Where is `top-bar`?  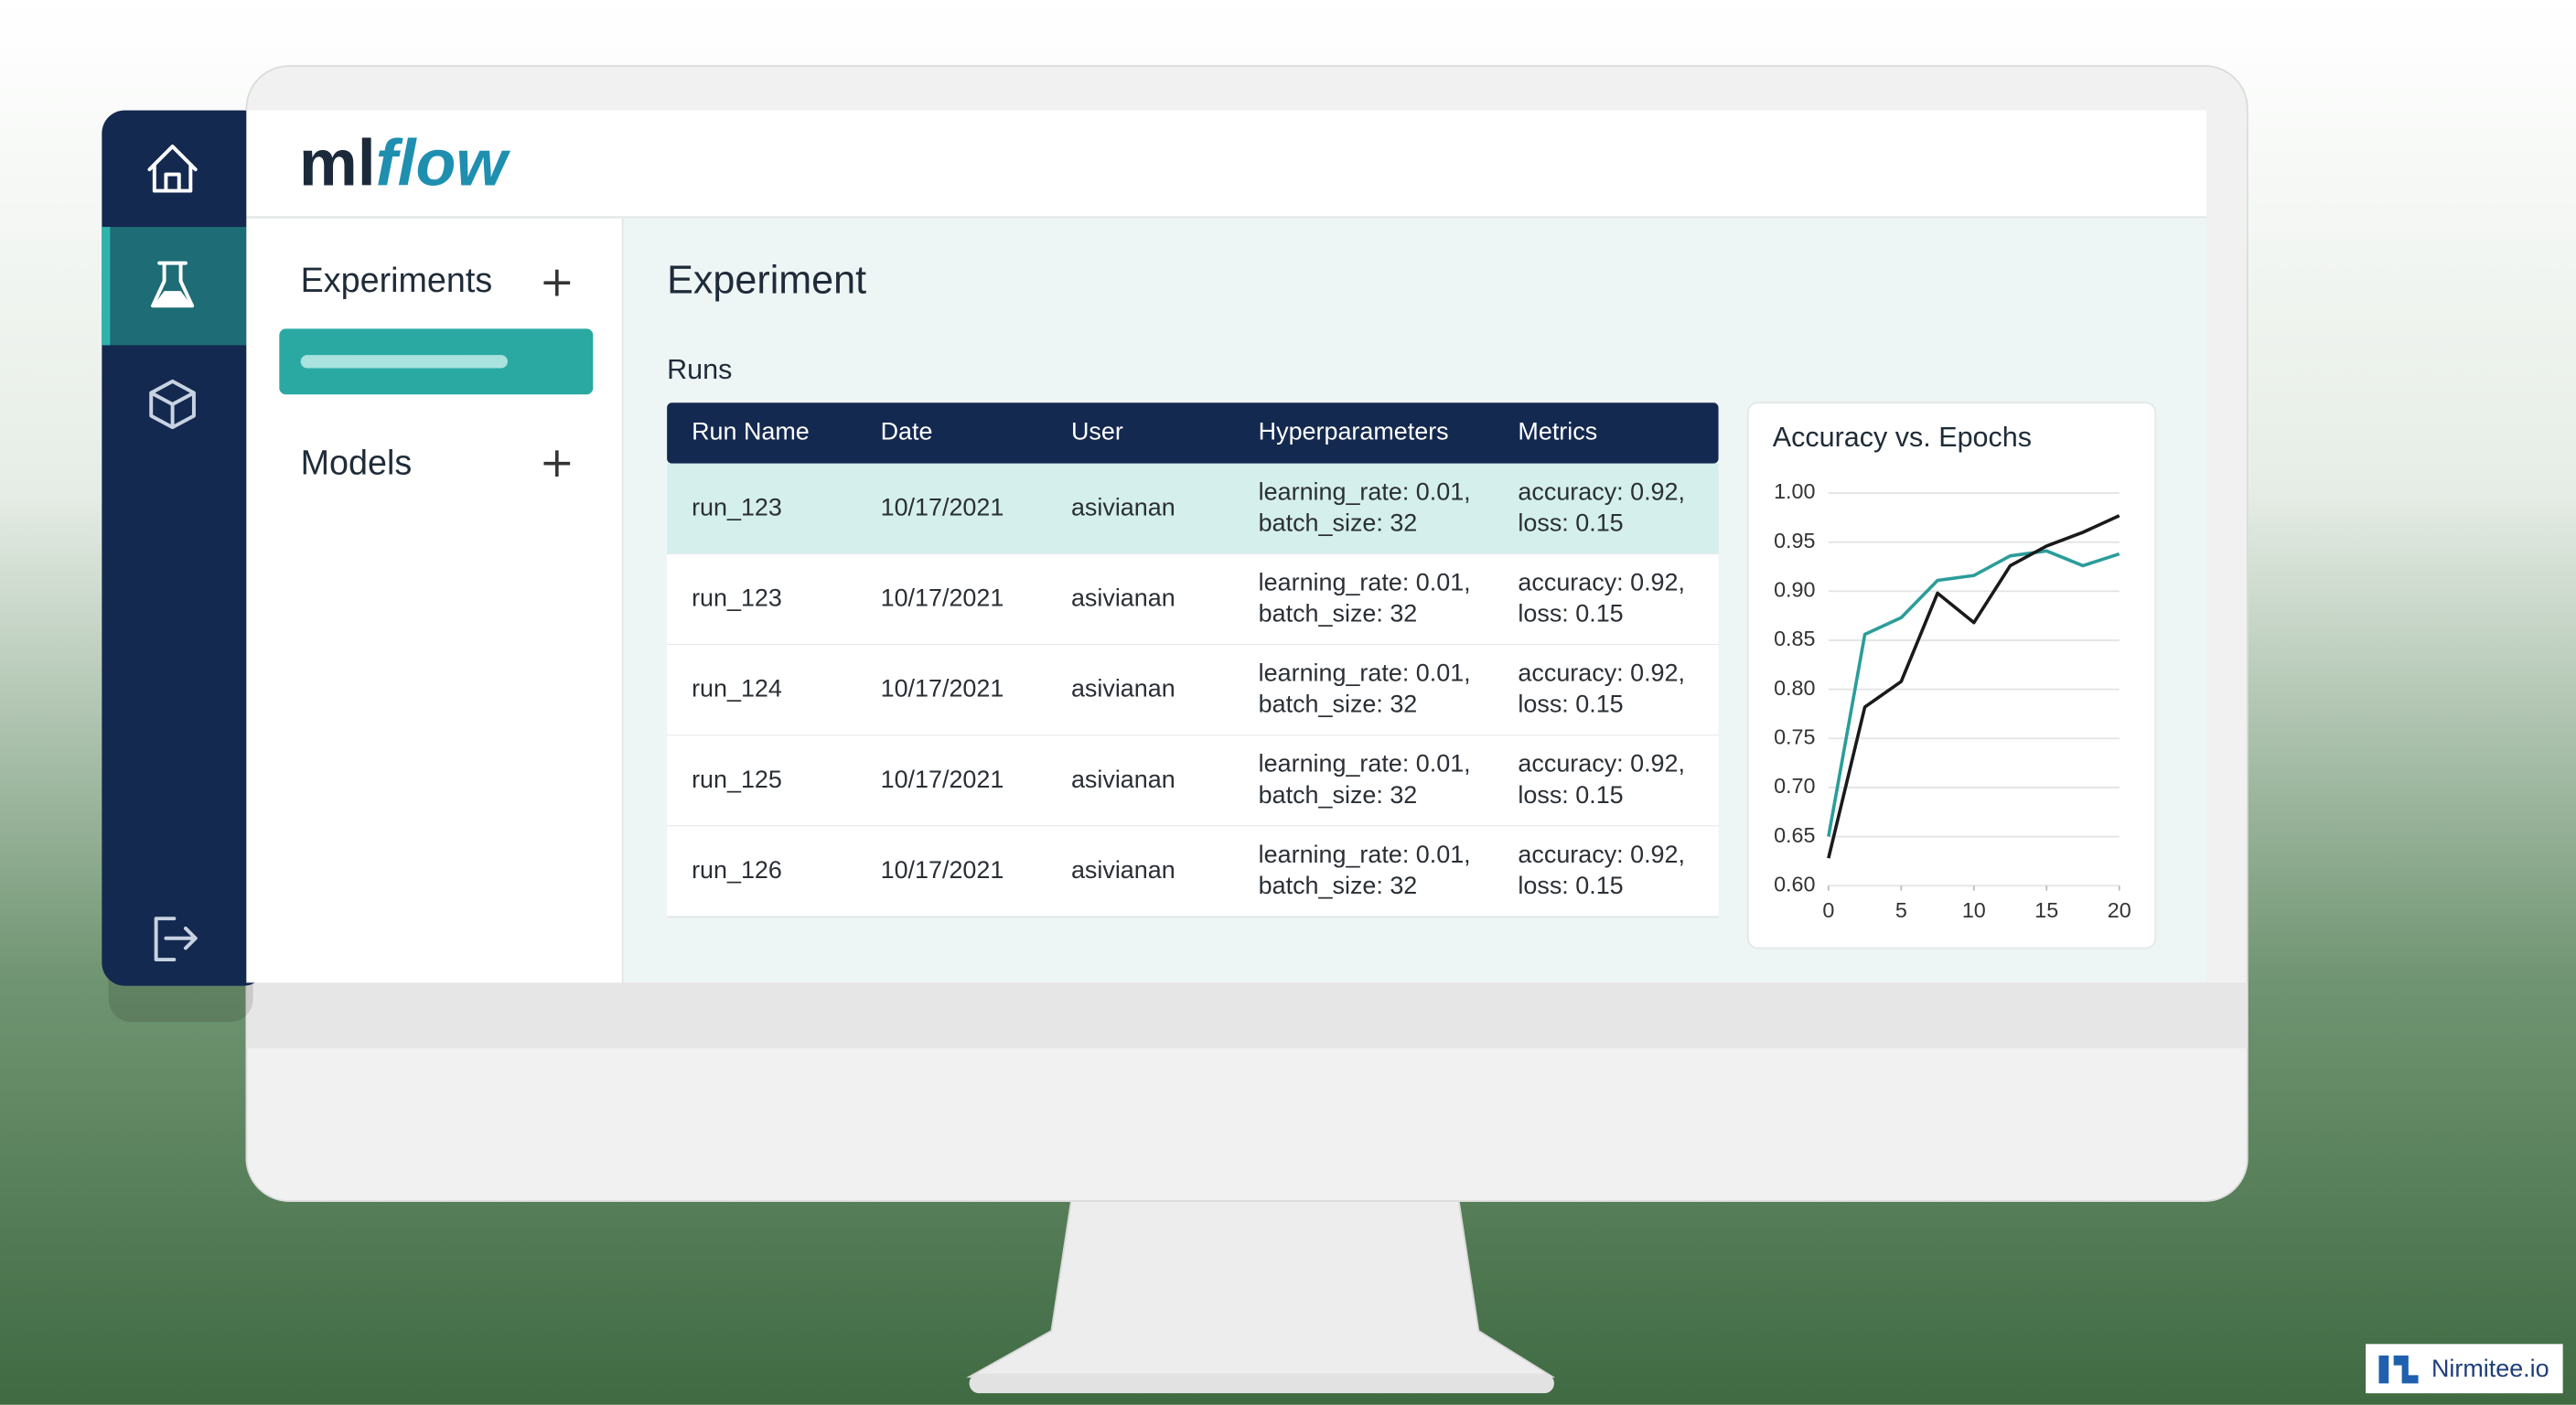
top-bar is located at coordinates (1226, 164).